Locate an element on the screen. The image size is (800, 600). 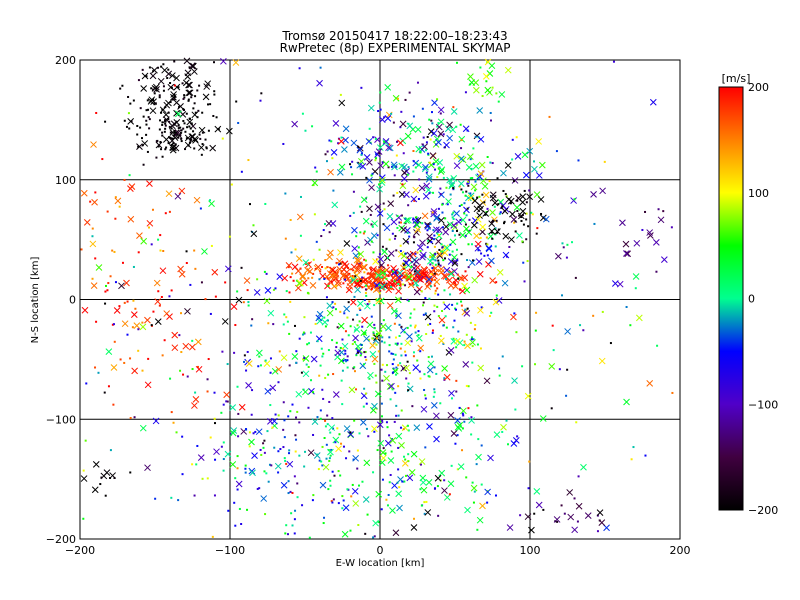
colorbar is located at coordinates (731, 298).